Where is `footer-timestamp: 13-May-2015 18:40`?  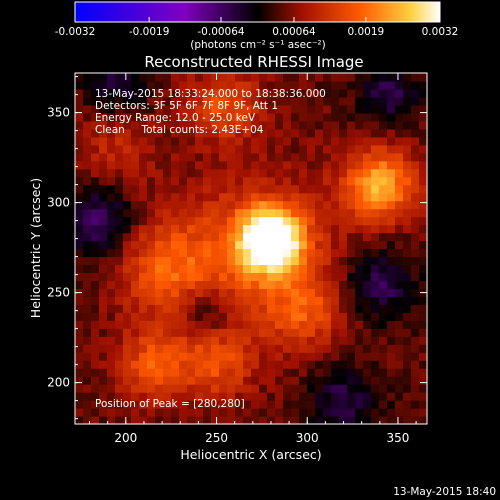
footer-timestamp: 13-May-2015 18:40 is located at coordinates (444, 492).